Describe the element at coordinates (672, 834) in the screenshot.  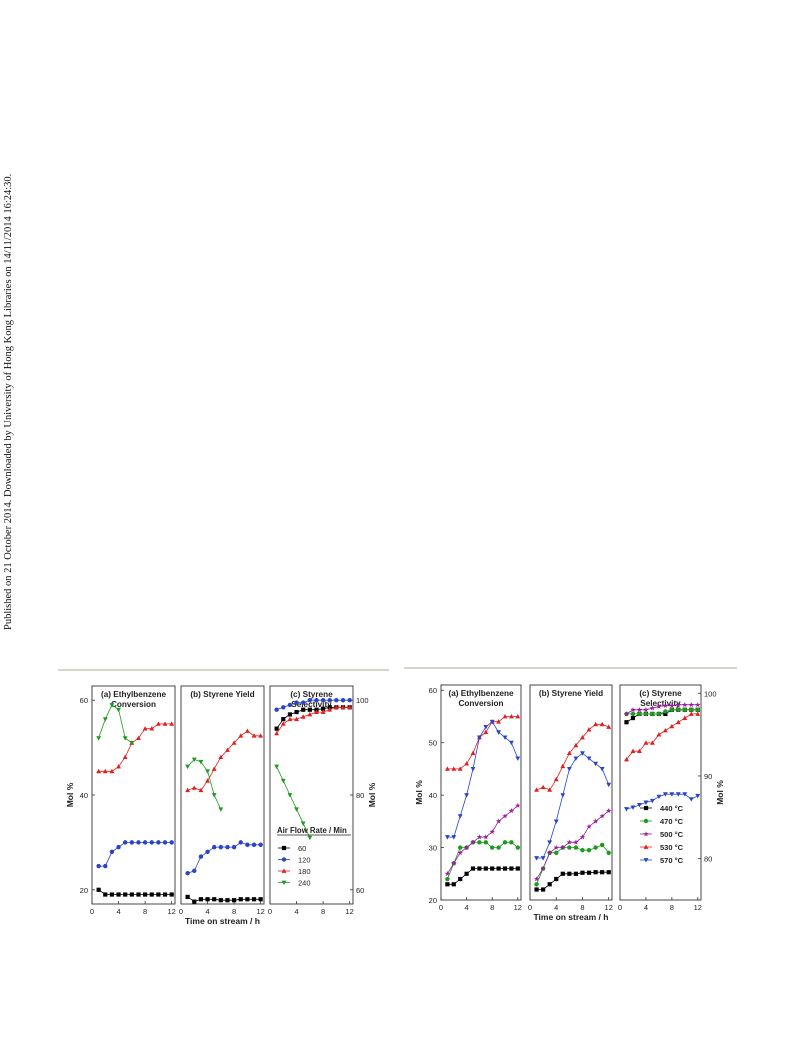
I see `legend-label: 500 °C` at that location.